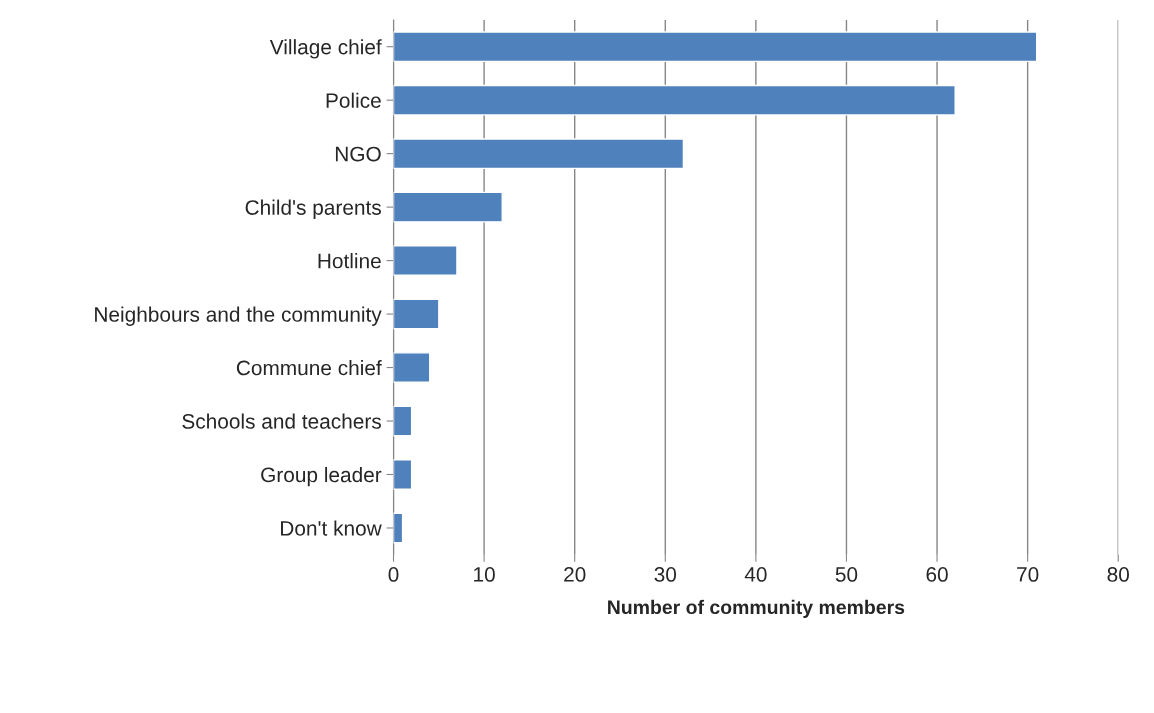 This screenshot has height=713, width=1154. I want to click on y-tick-label: Commune chief, so click(309, 368).